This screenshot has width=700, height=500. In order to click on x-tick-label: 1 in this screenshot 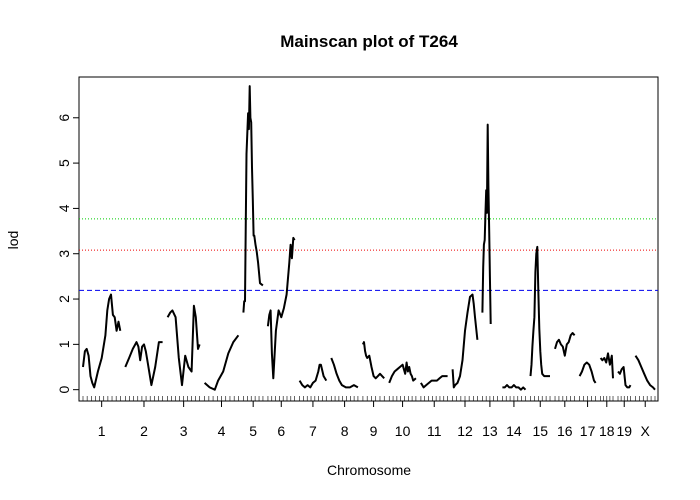, I will do `click(102, 431)`.